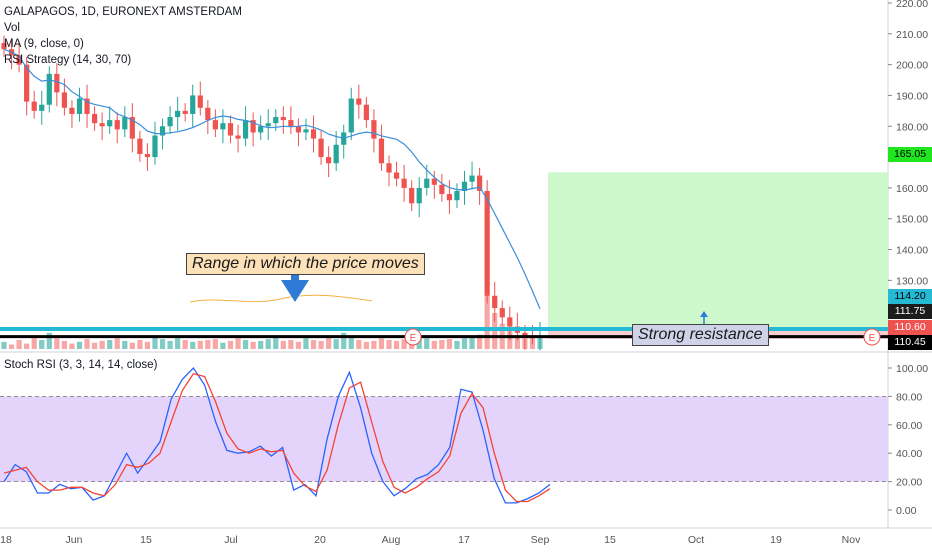  Describe the element at coordinates (851, 540) in the screenshot. I see `time-tick-label: Nov` at that location.